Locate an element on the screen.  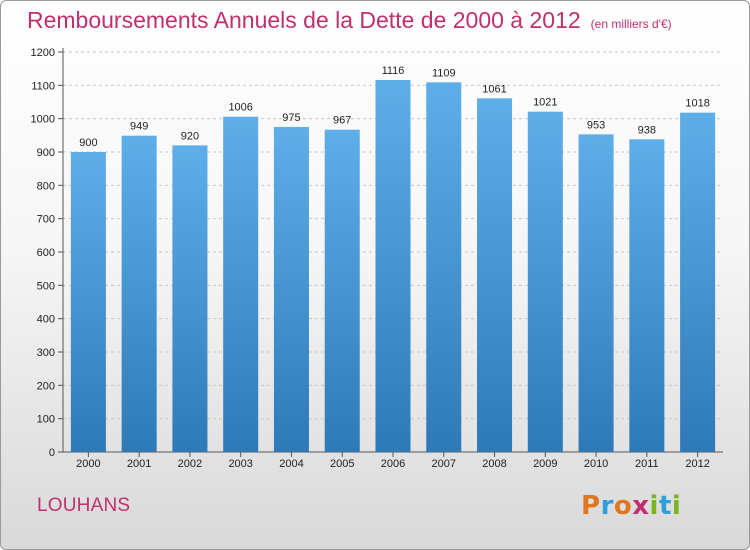
x-tick-label-2002: 2002 is located at coordinates (190, 464).